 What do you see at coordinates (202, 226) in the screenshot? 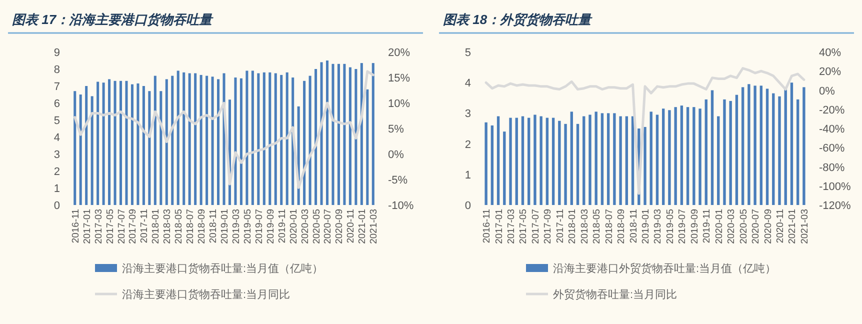
I see `x-tick-label: 2018-09` at bounding box center [202, 226].